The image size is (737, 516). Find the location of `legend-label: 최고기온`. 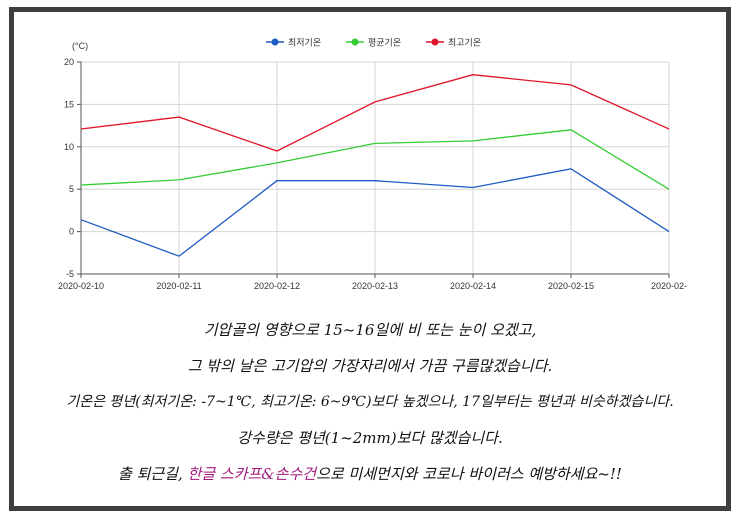

legend-label: 최고기온 is located at coordinates (464, 43).